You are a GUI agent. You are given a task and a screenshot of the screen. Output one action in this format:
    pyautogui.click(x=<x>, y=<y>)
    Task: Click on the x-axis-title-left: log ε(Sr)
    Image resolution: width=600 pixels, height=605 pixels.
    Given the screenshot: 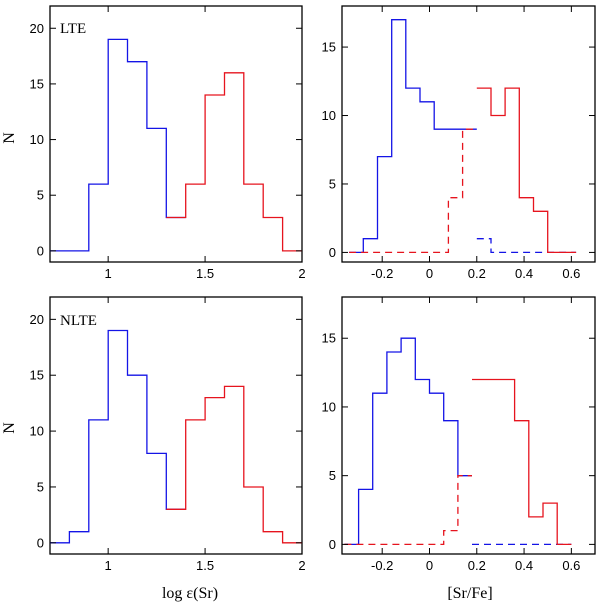 What is the action you would take?
    pyautogui.click(x=190, y=593)
    